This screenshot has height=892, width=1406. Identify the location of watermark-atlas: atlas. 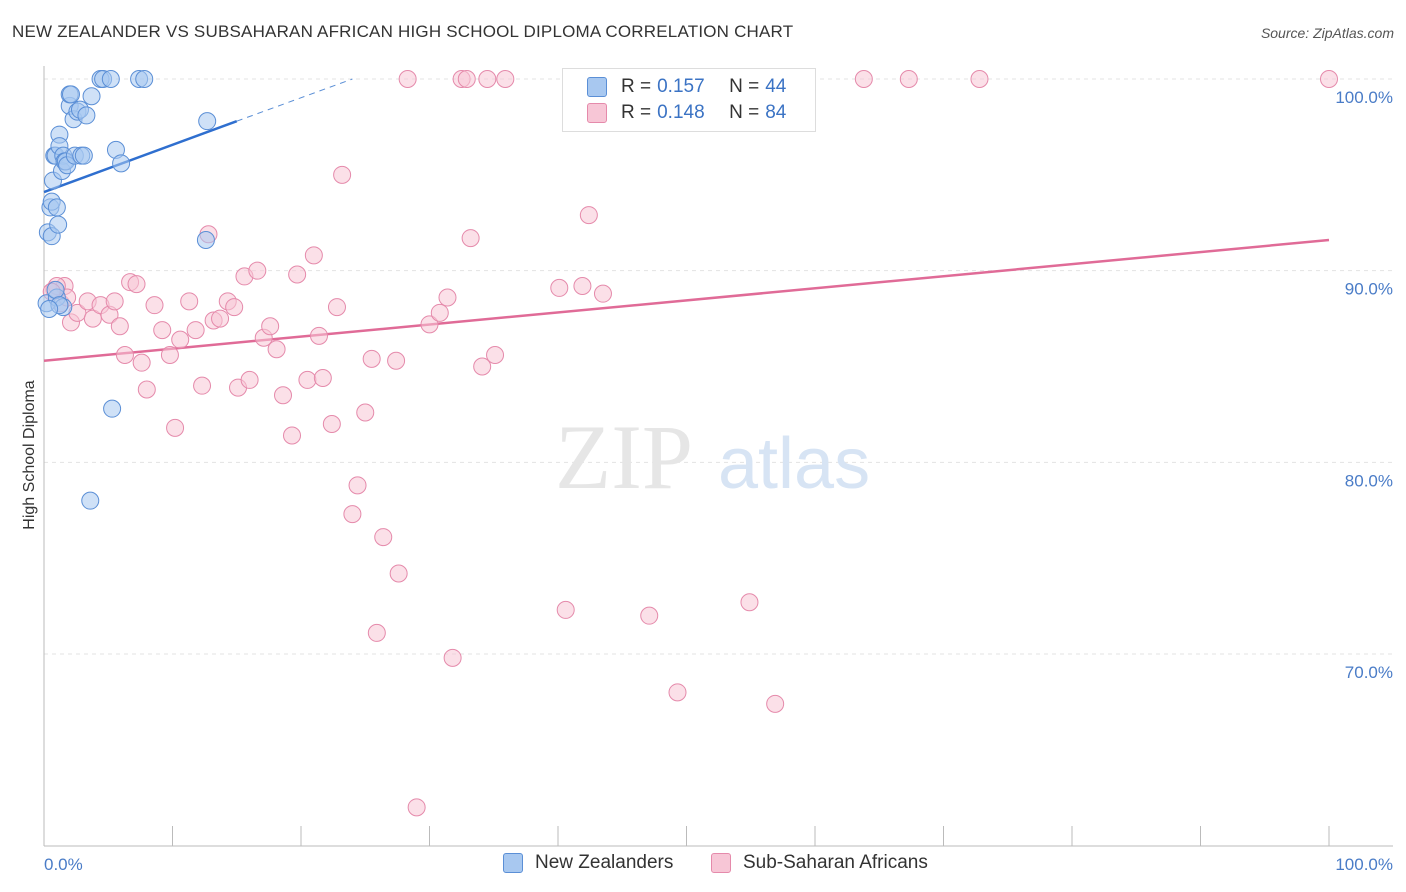
(794, 464).